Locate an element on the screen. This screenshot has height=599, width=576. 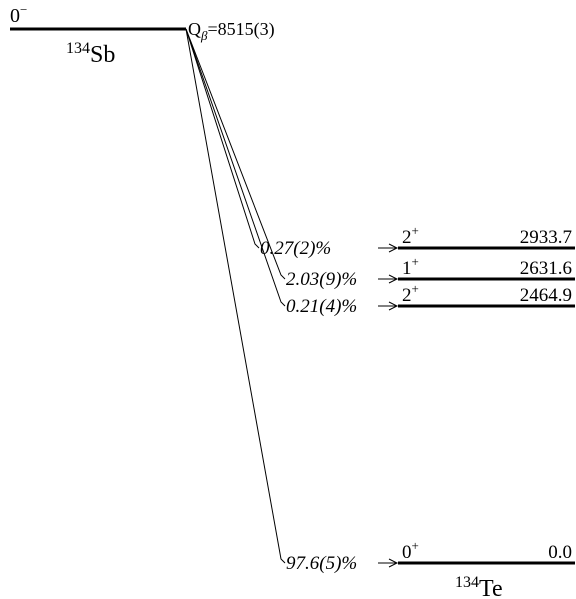
q-beta-subscript: β is located at coordinates (204, 35).